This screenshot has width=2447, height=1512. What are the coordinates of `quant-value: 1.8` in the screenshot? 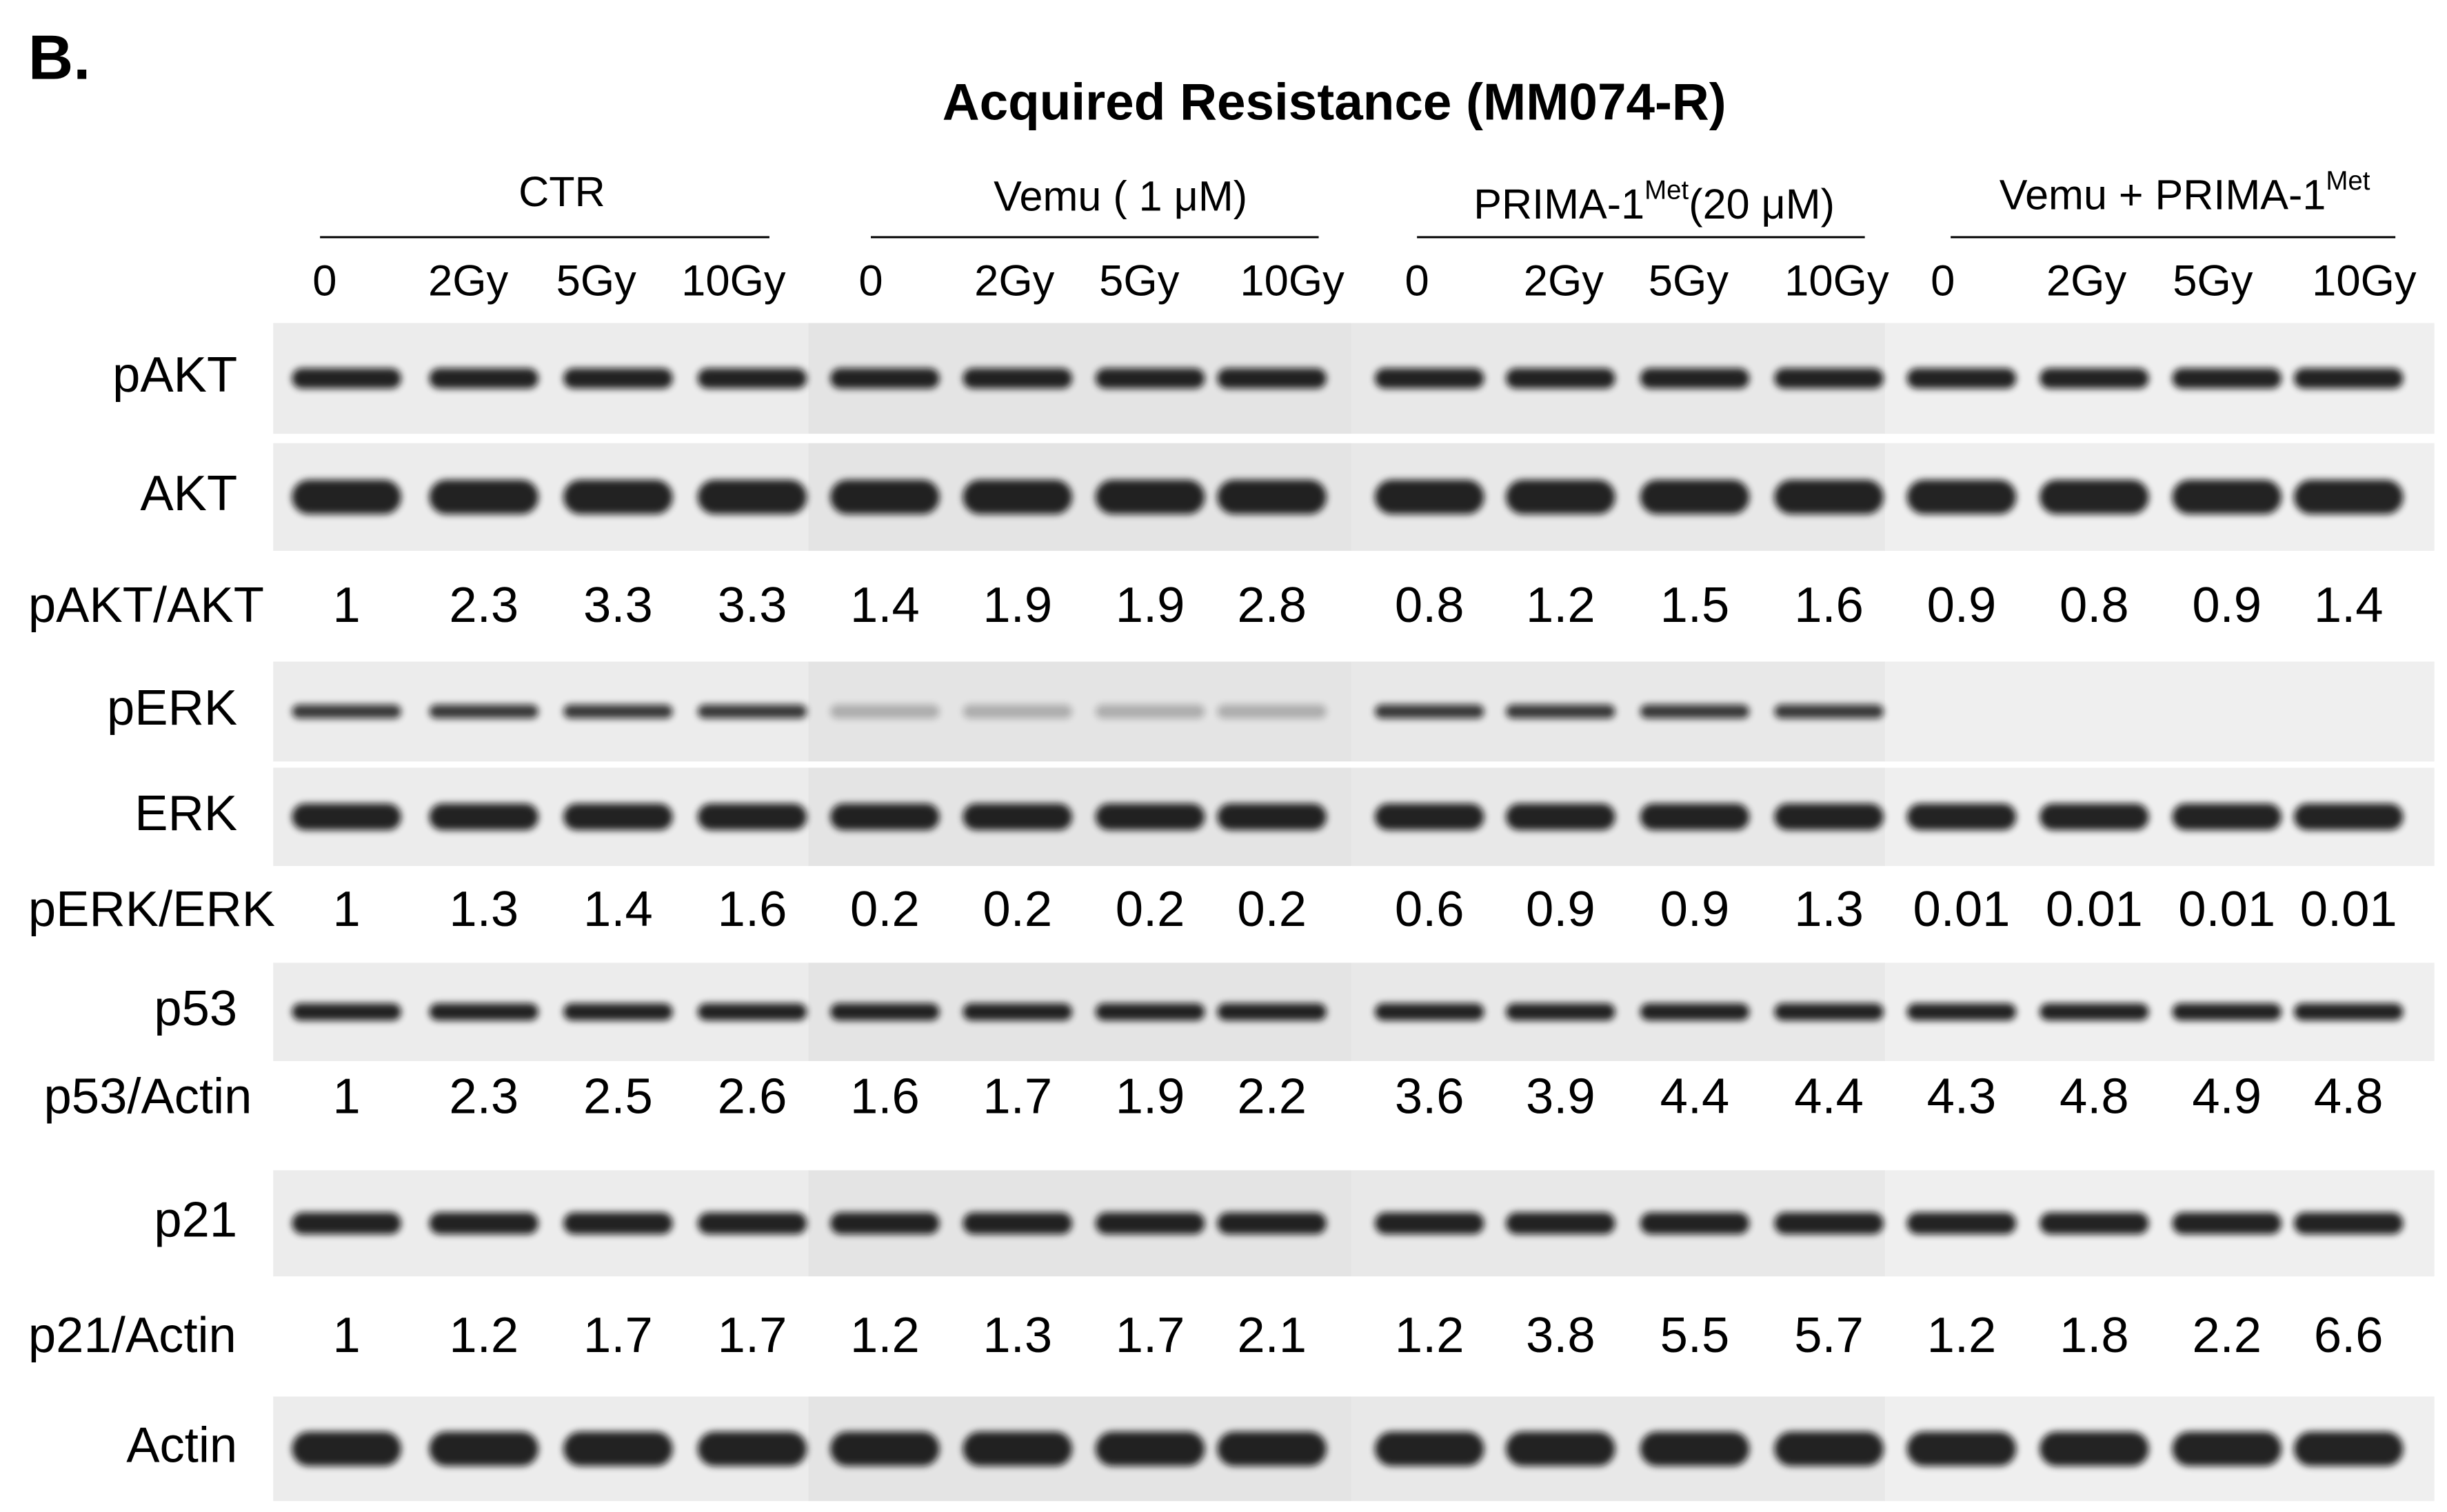 It's located at (2094, 1335).